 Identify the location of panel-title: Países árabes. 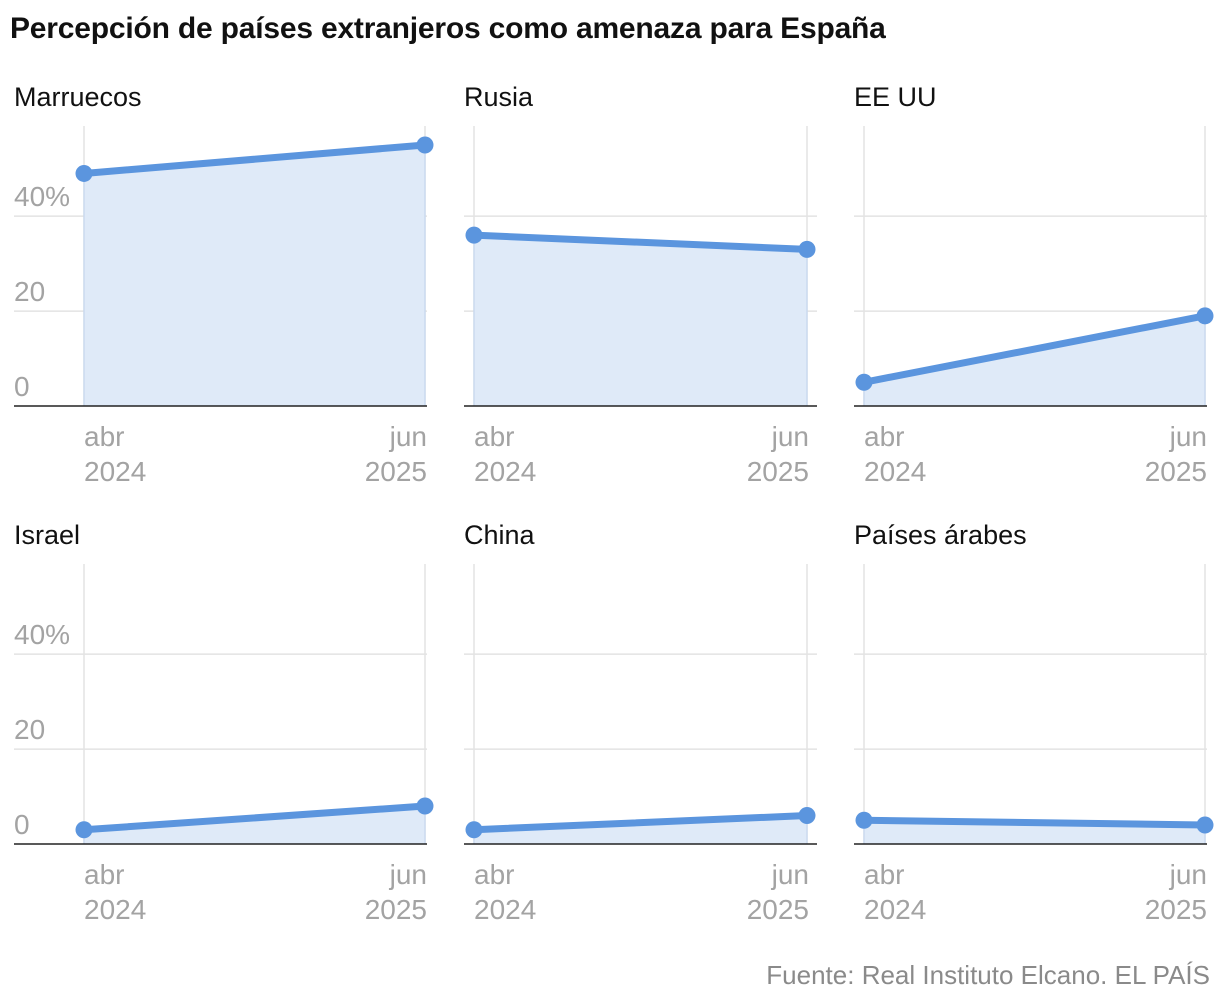
(940, 535).